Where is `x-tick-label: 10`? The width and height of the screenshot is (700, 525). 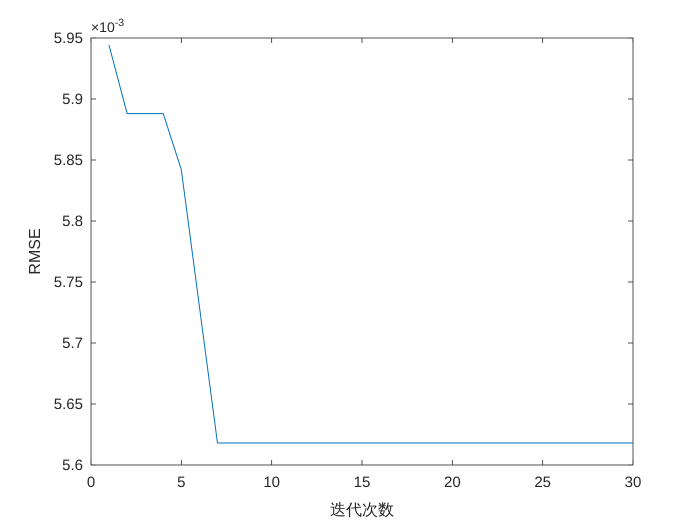 x-tick-label: 10 is located at coordinates (271, 482).